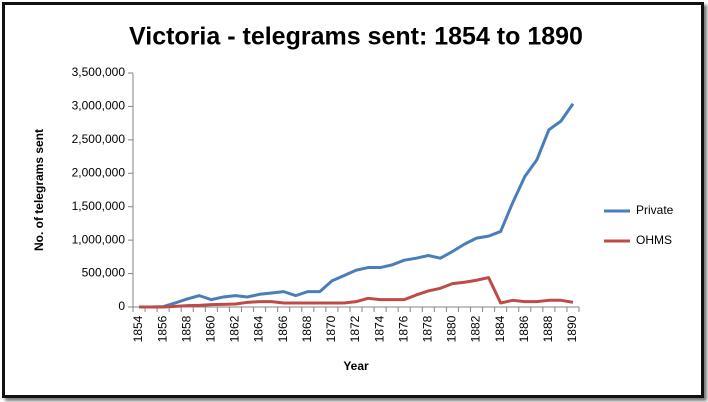 The image size is (708, 402). What do you see at coordinates (427, 328) in the screenshot?
I see `x-tick-label: 1878` at bounding box center [427, 328].